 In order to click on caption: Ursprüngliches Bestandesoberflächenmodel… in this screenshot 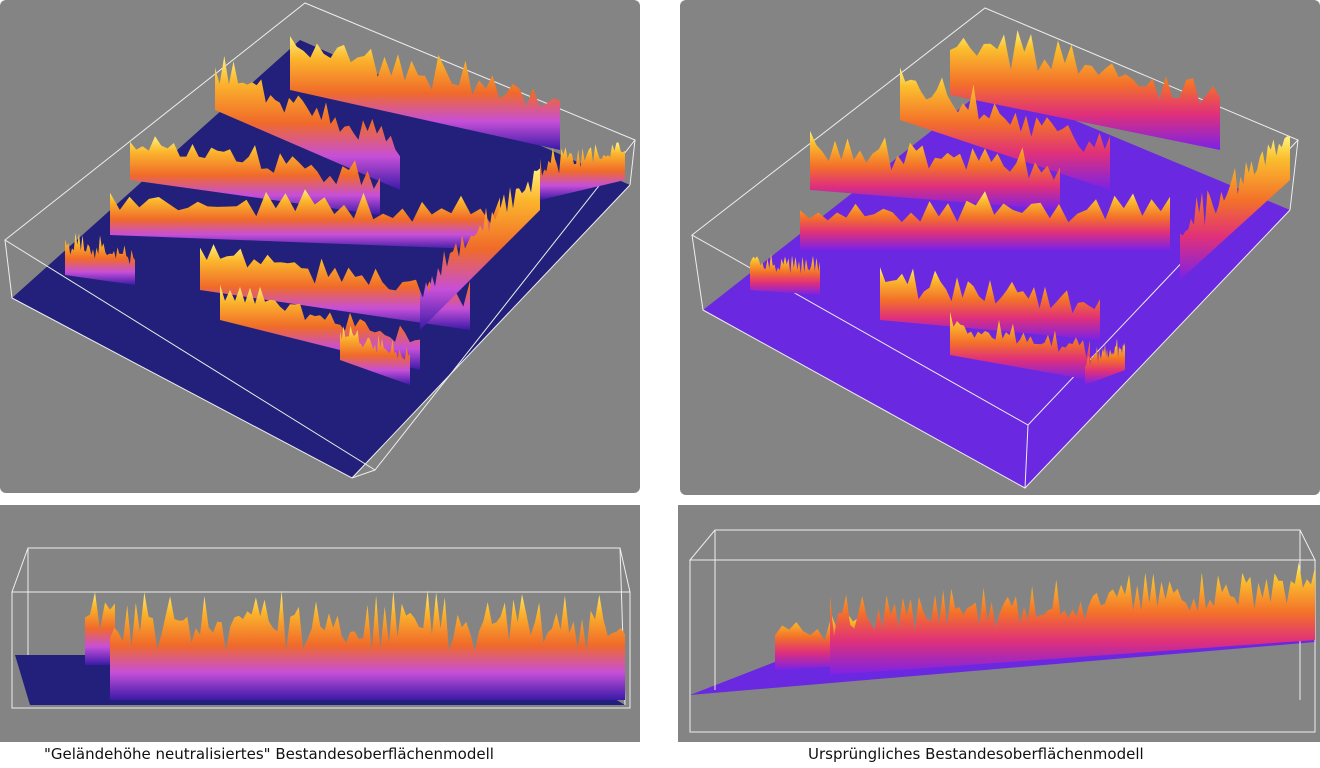, I will do `click(976, 754)`.